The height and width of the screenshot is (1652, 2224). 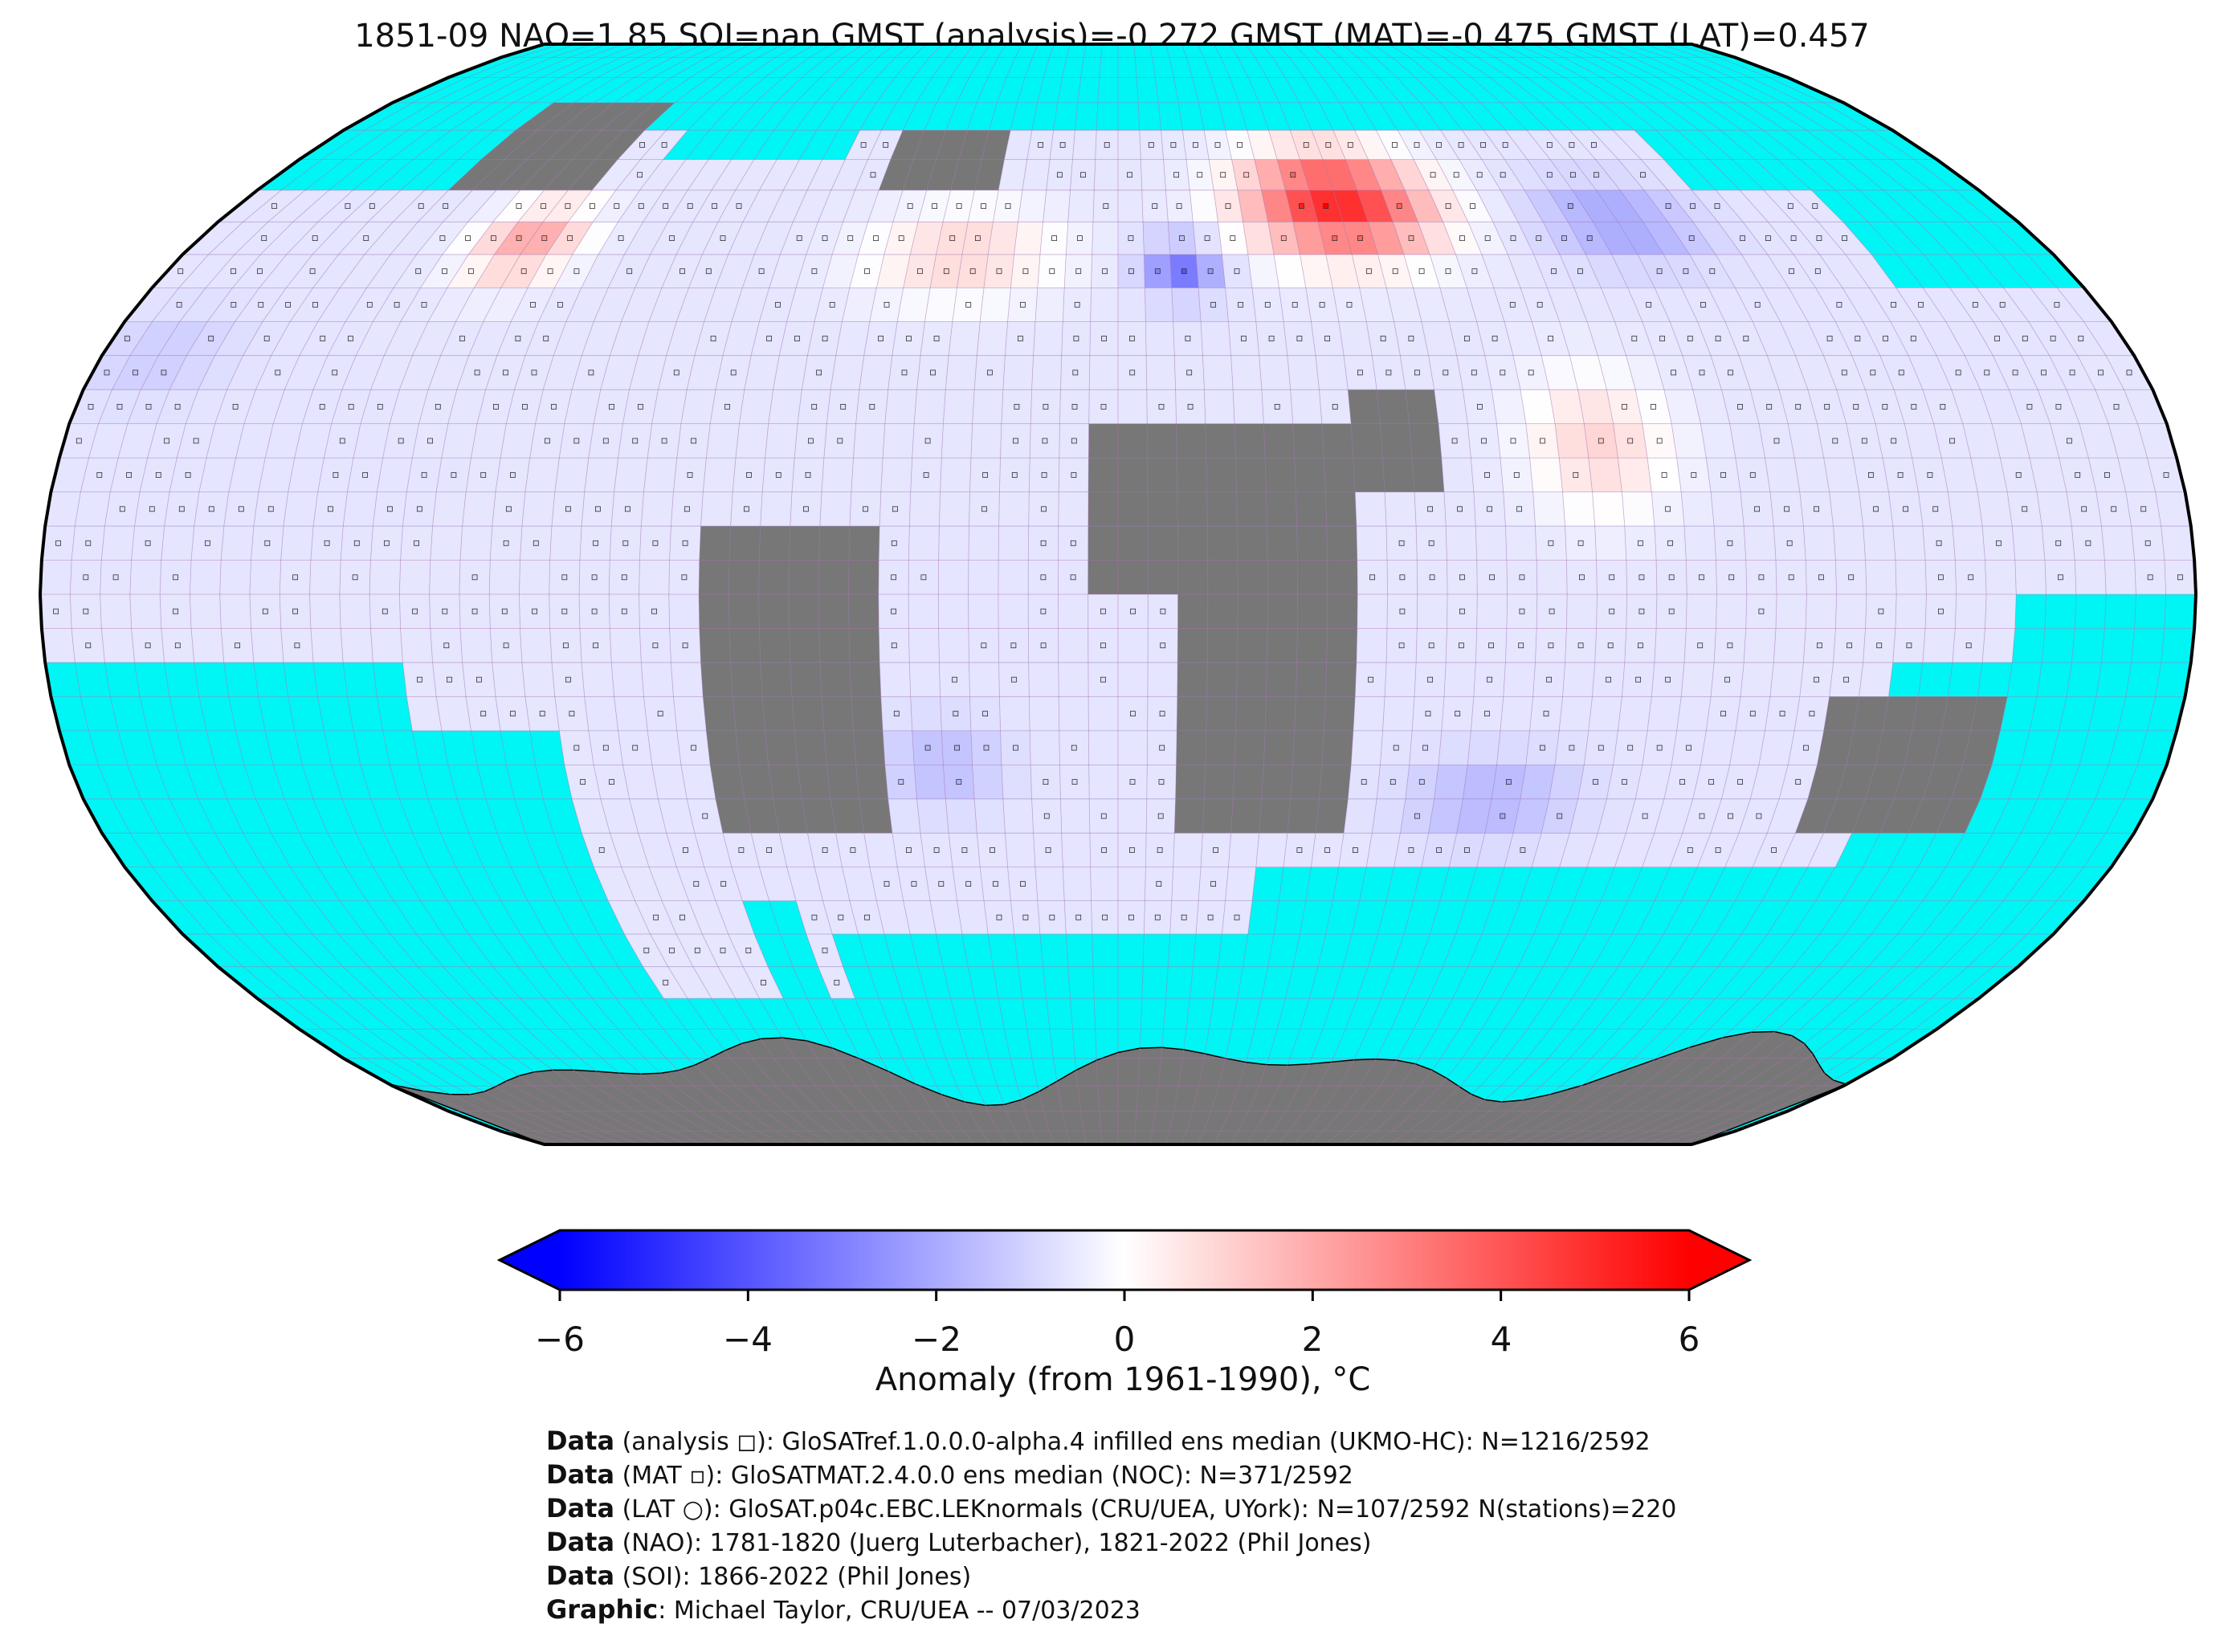 I want to click on colorbar, so click(x=1124, y=1265).